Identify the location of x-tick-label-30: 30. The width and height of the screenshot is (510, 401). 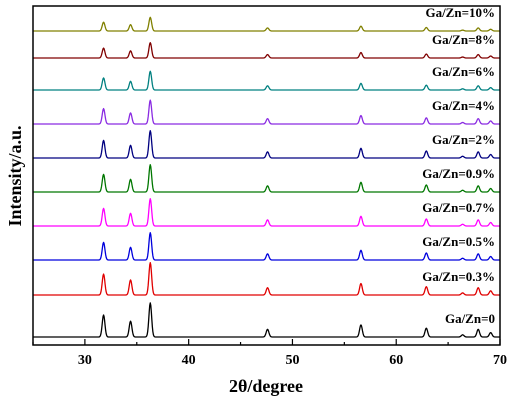
(85, 360).